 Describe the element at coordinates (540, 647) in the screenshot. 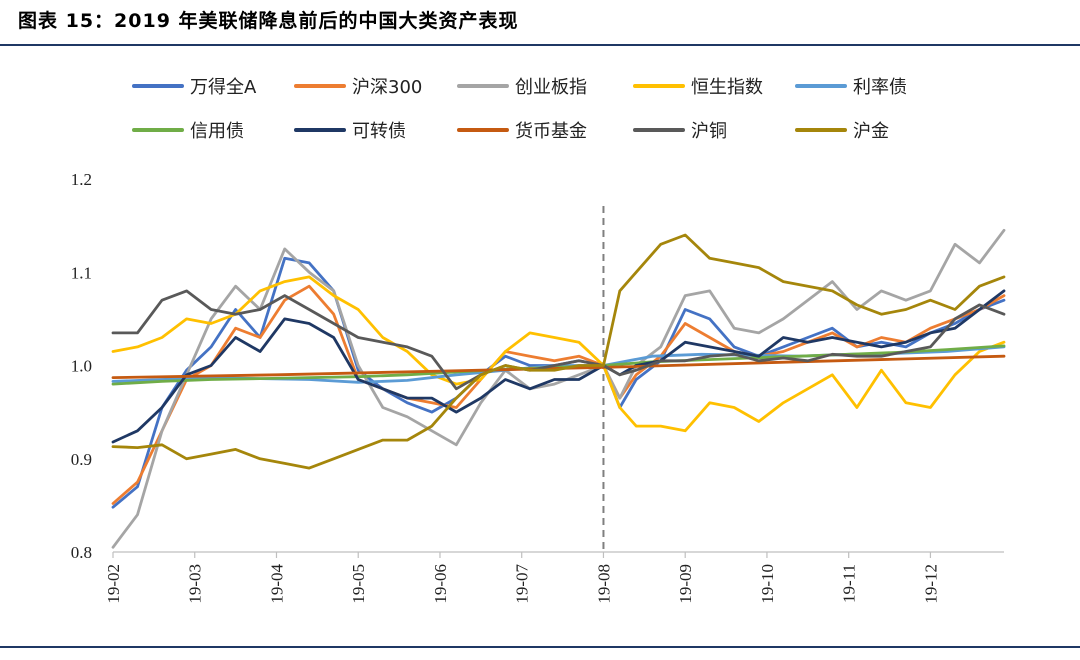

I see `bottom-rule` at that location.